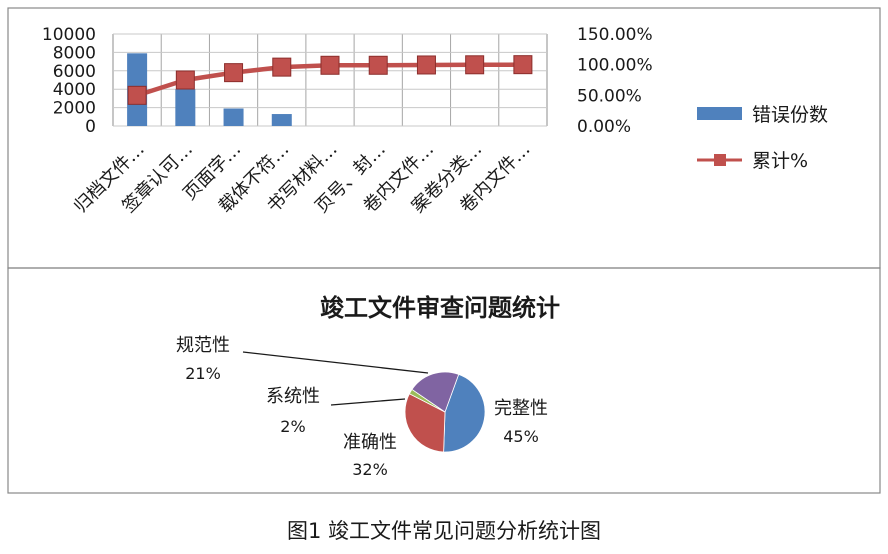 The width and height of the screenshot is (888, 554). I want to click on left-tick-label: 6000, so click(74, 72).